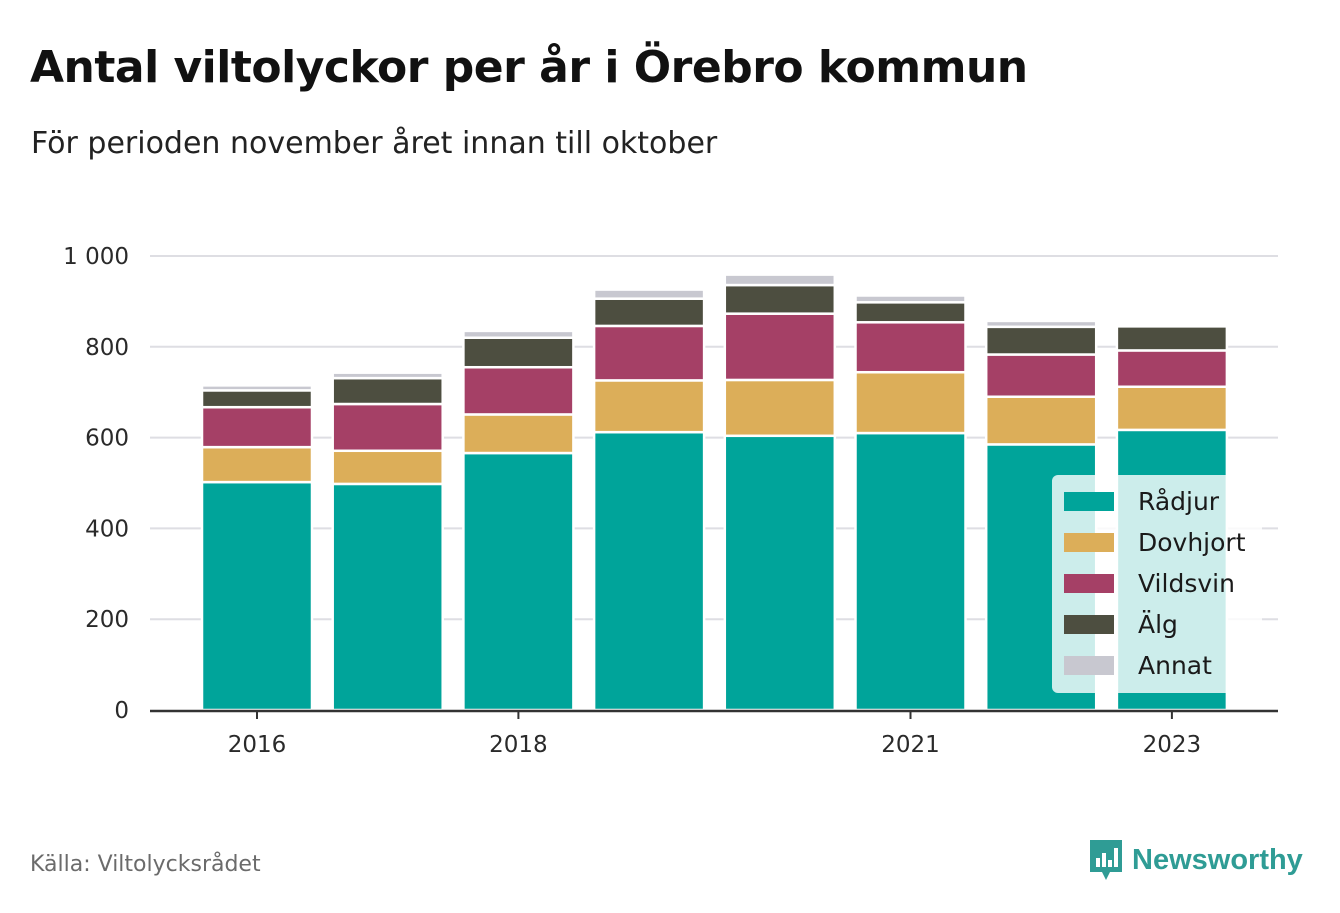 Image resolution: width=1340 pixels, height=913 pixels. I want to click on newsworthy-logo-icon, so click(1106, 860).